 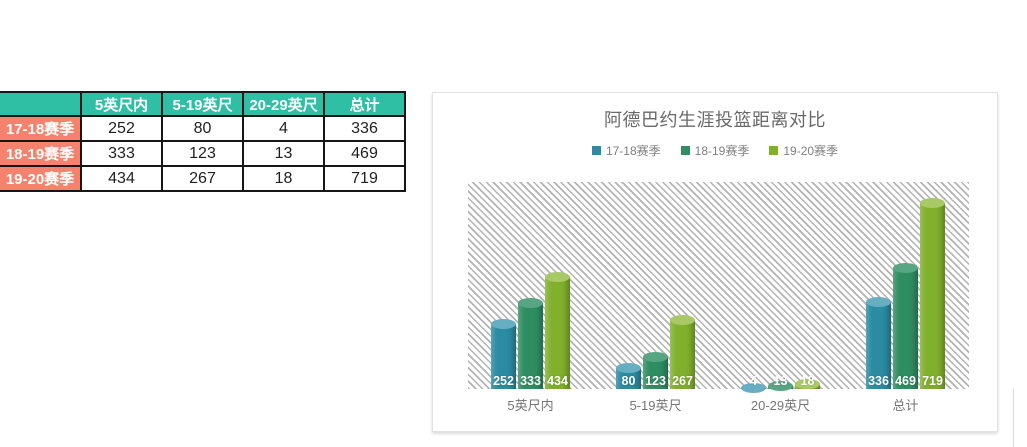 What do you see at coordinates (364, 153) in the screenshot?
I see `table-cell: 469` at bounding box center [364, 153].